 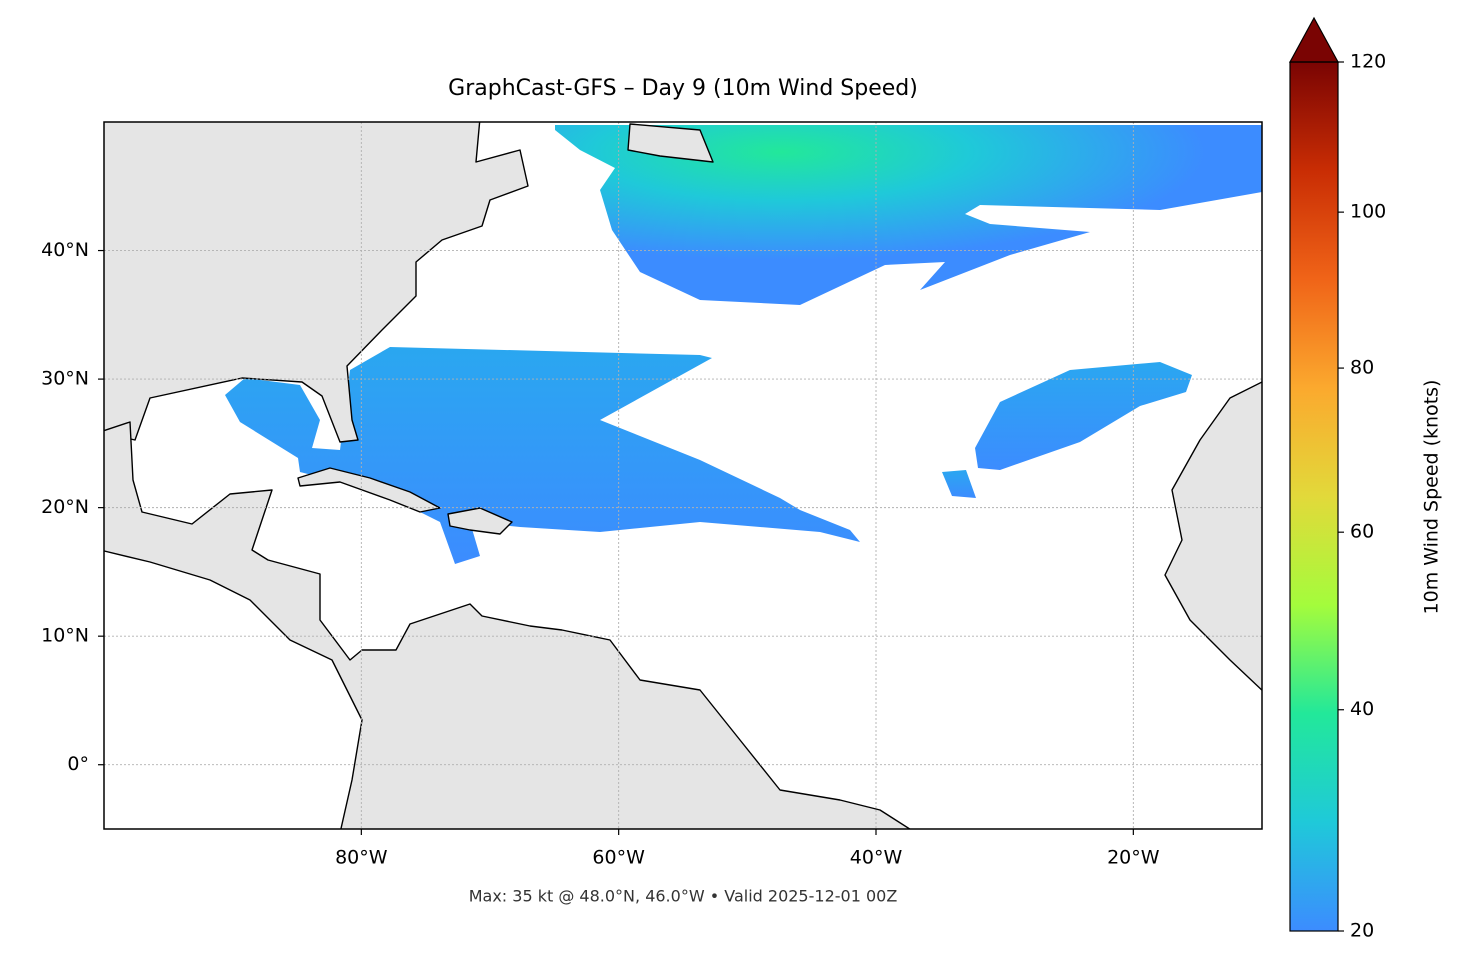 I want to click on x-tick-label: 20°W, so click(x=1133, y=858).